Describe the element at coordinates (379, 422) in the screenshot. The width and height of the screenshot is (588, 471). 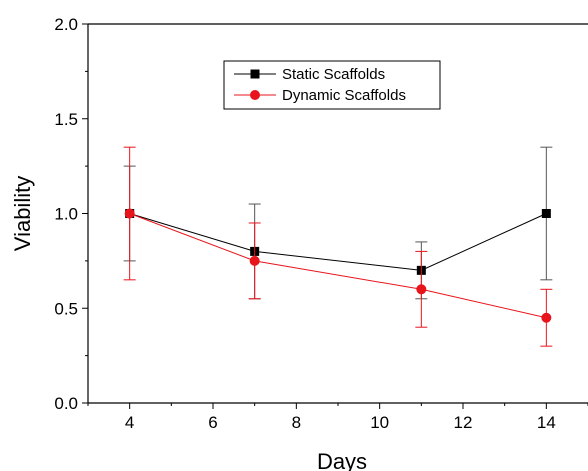
I see `x-tick-label: 10` at that location.